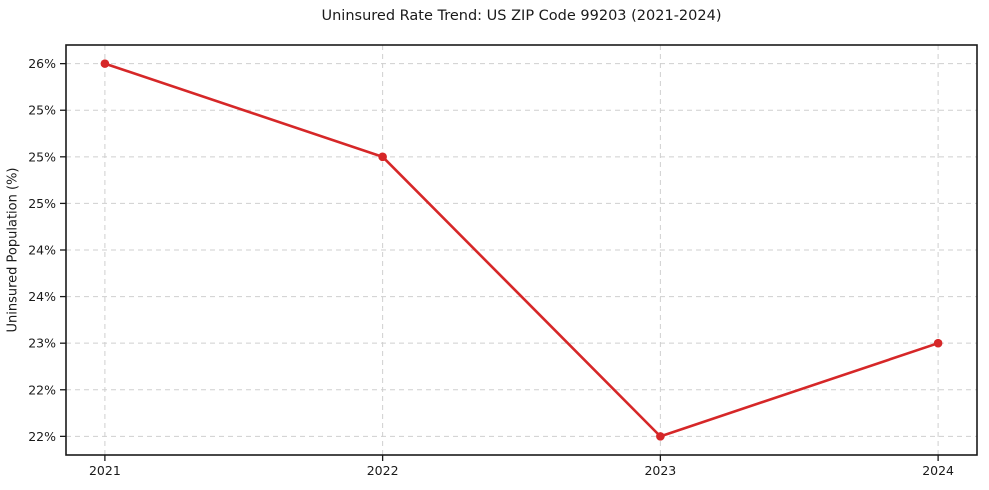 The image size is (989, 490). I want to click on x-tick-label: 2022, so click(383, 470).